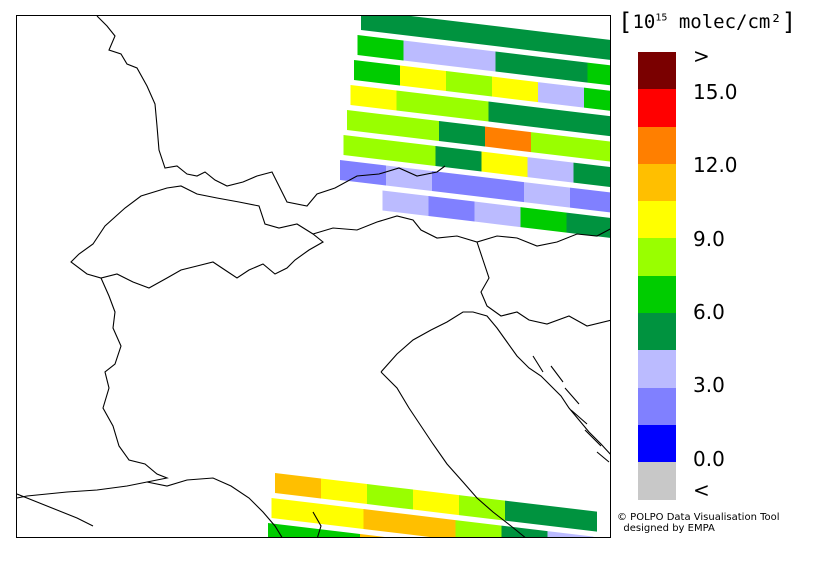 The width and height of the screenshot is (813, 566). What do you see at coordinates (698, 517) in the screenshot?
I see `credit-line-1: © POLPO Data Visualisation Tool` at bounding box center [698, 517].